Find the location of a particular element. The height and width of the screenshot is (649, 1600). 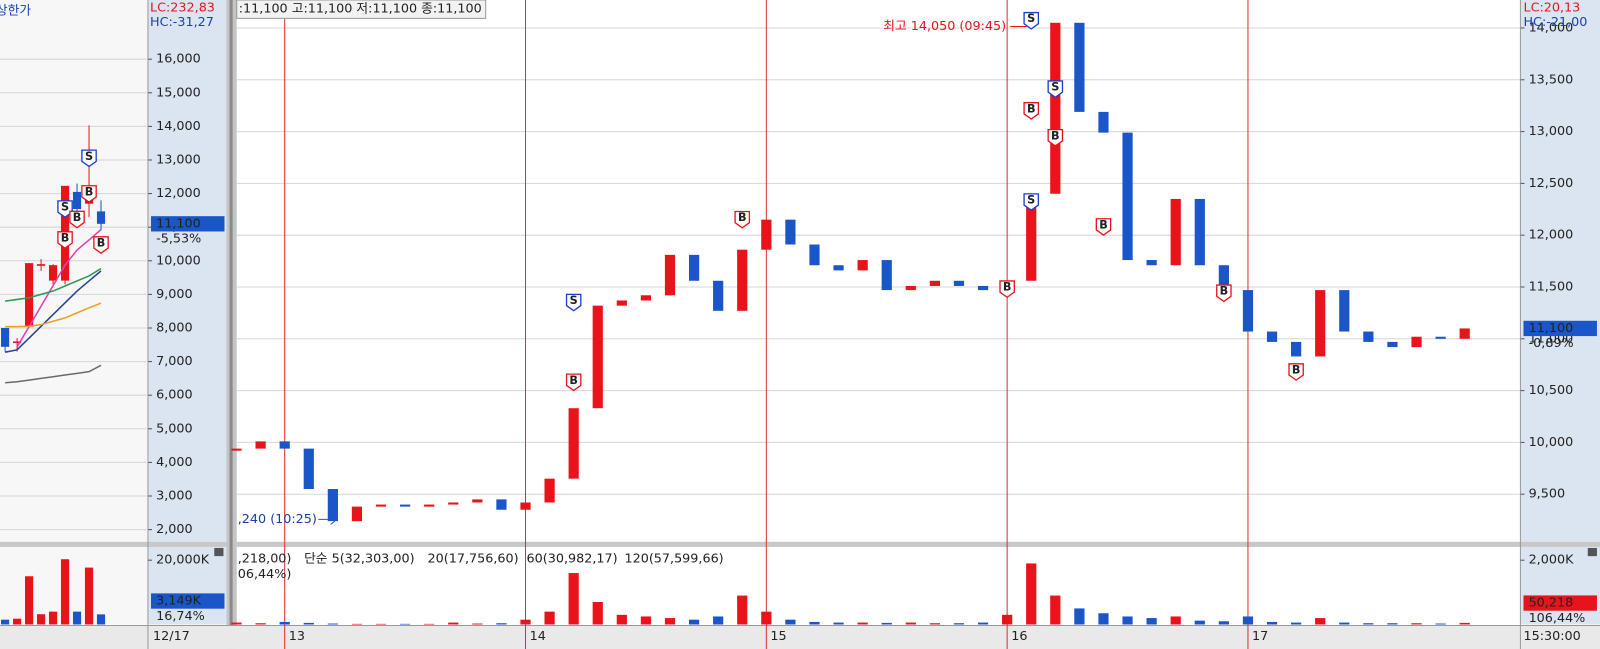

legend-entry: 60(30,982,17) is located at coordinates (572, 559).